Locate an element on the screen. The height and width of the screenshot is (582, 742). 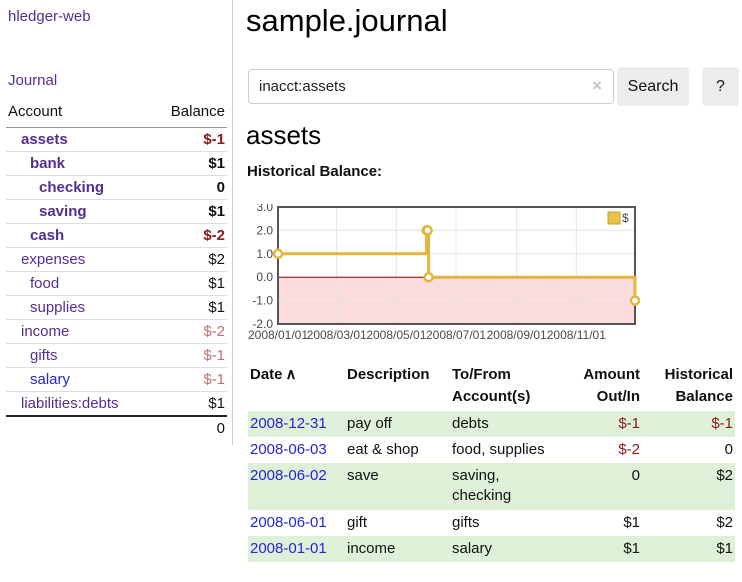
account-row: income $-2 is located at coordinates (116, 331).